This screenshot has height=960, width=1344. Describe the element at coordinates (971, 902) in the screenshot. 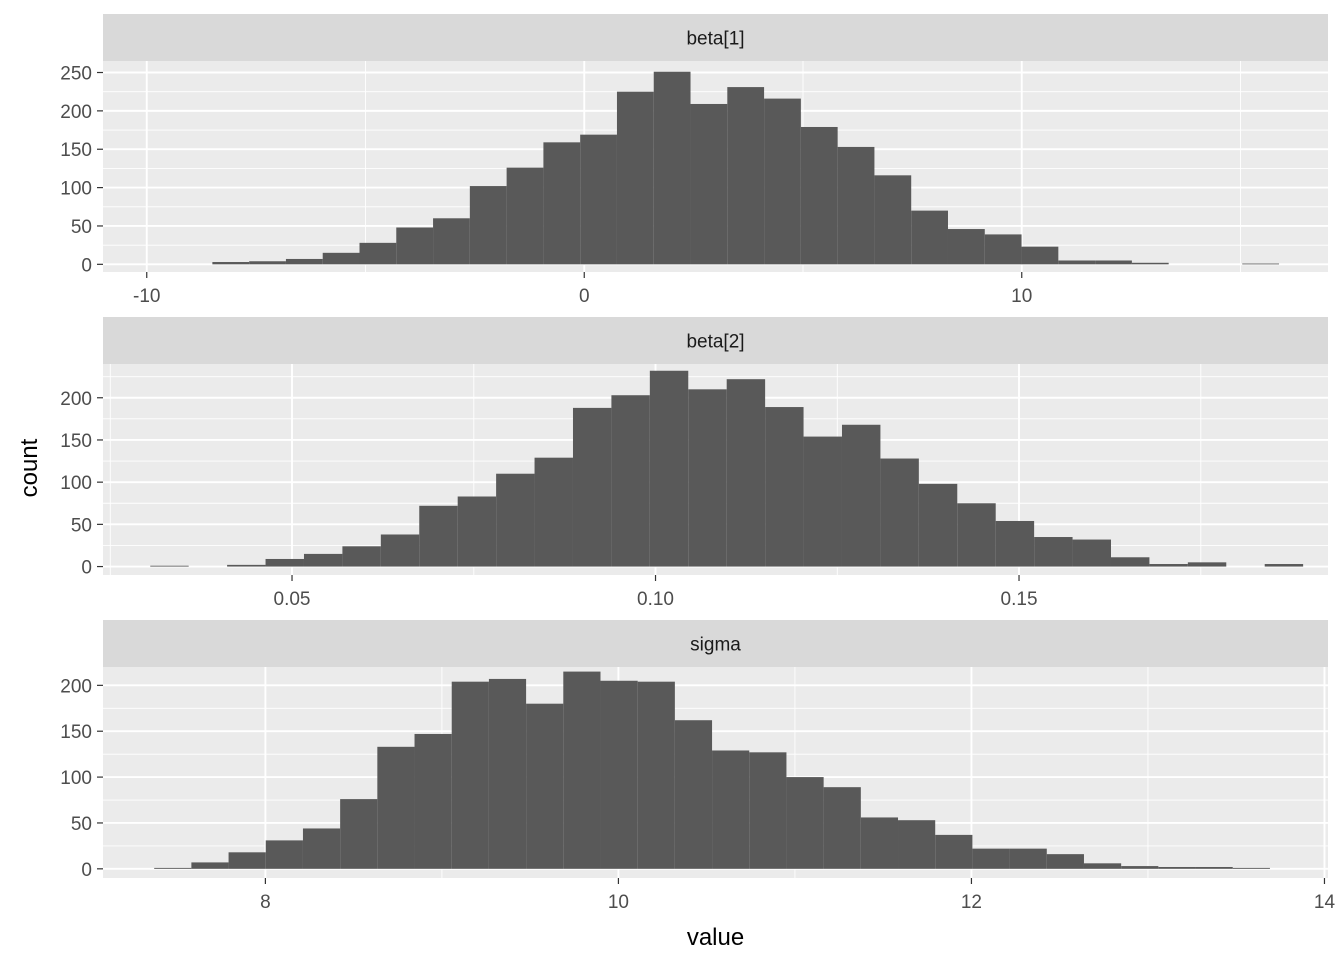

I see `x-tick-label: 12` at that location.